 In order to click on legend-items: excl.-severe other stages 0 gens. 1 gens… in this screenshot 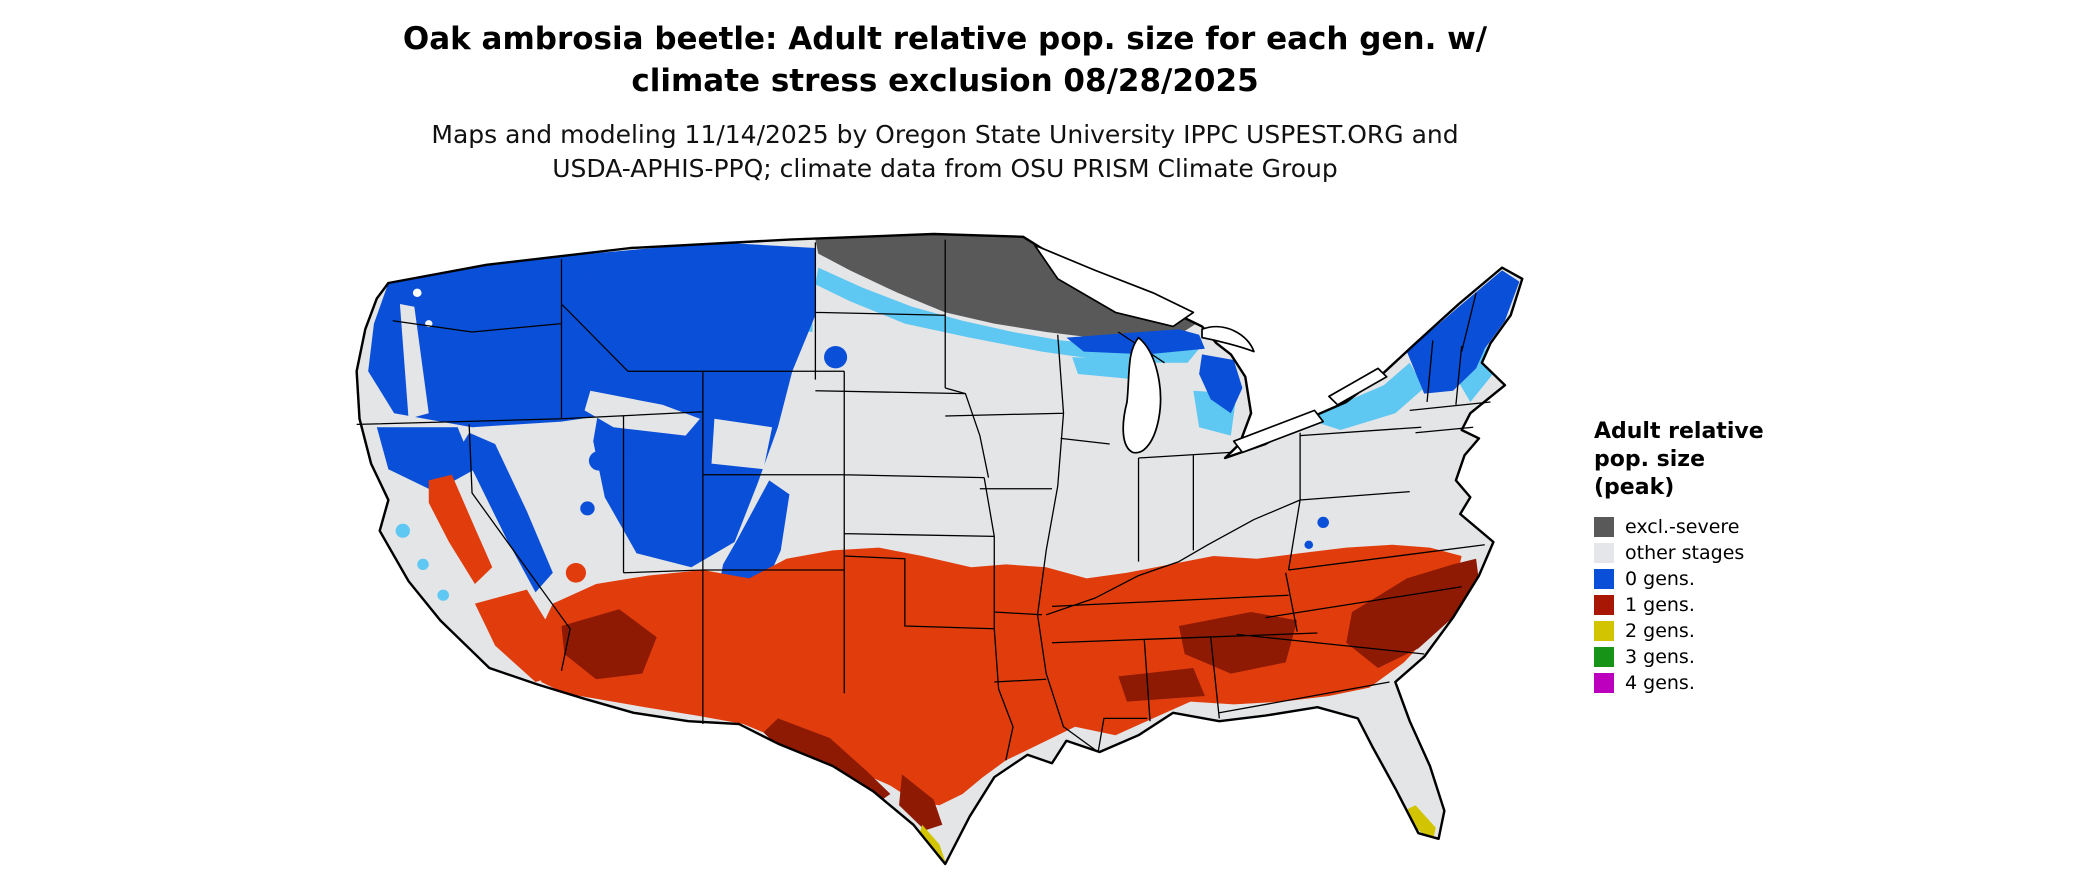, I will do `click(1734, 605)`.